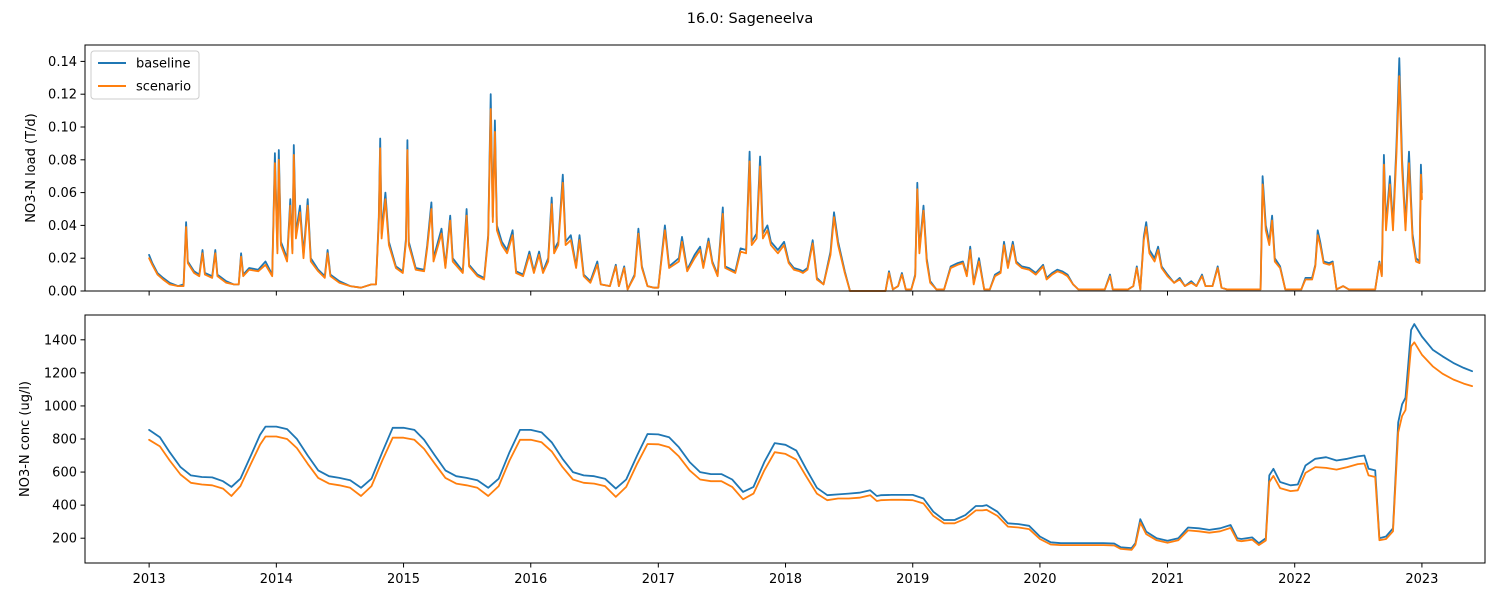  Describe the element at coordinates (31, 167) in the screenshot. I see `load-y-axis-label: NO3-N load (T/d)` at that location.